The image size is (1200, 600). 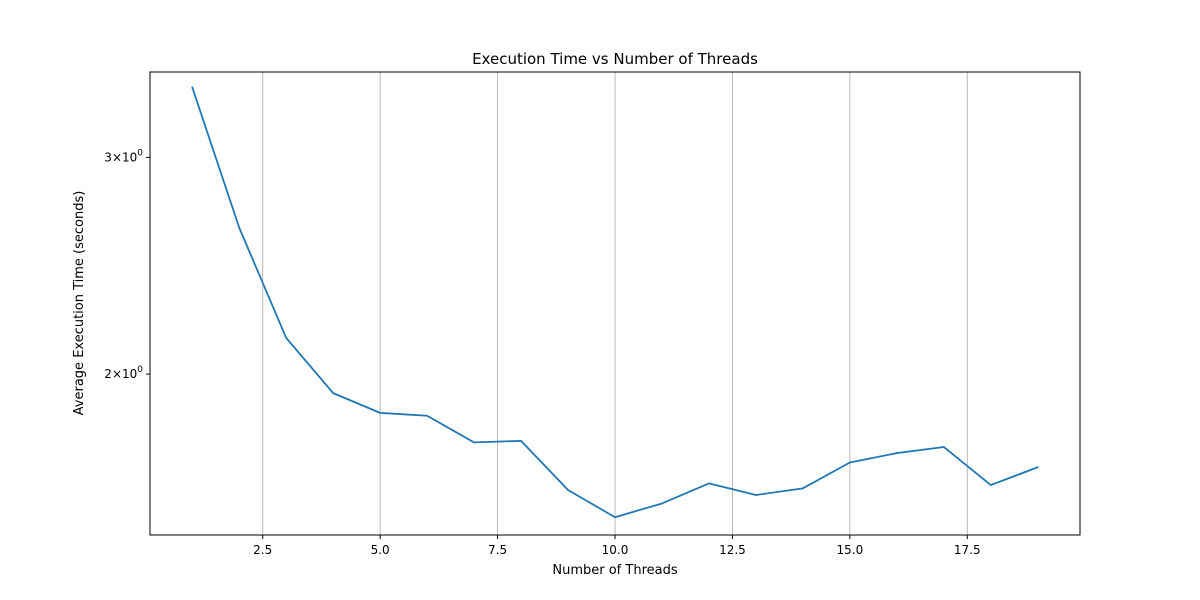 What do you see at coordinates (615, 550) in the screenshot?
I see `x-tick-label: 10.0` at bounding box center [615, 550].